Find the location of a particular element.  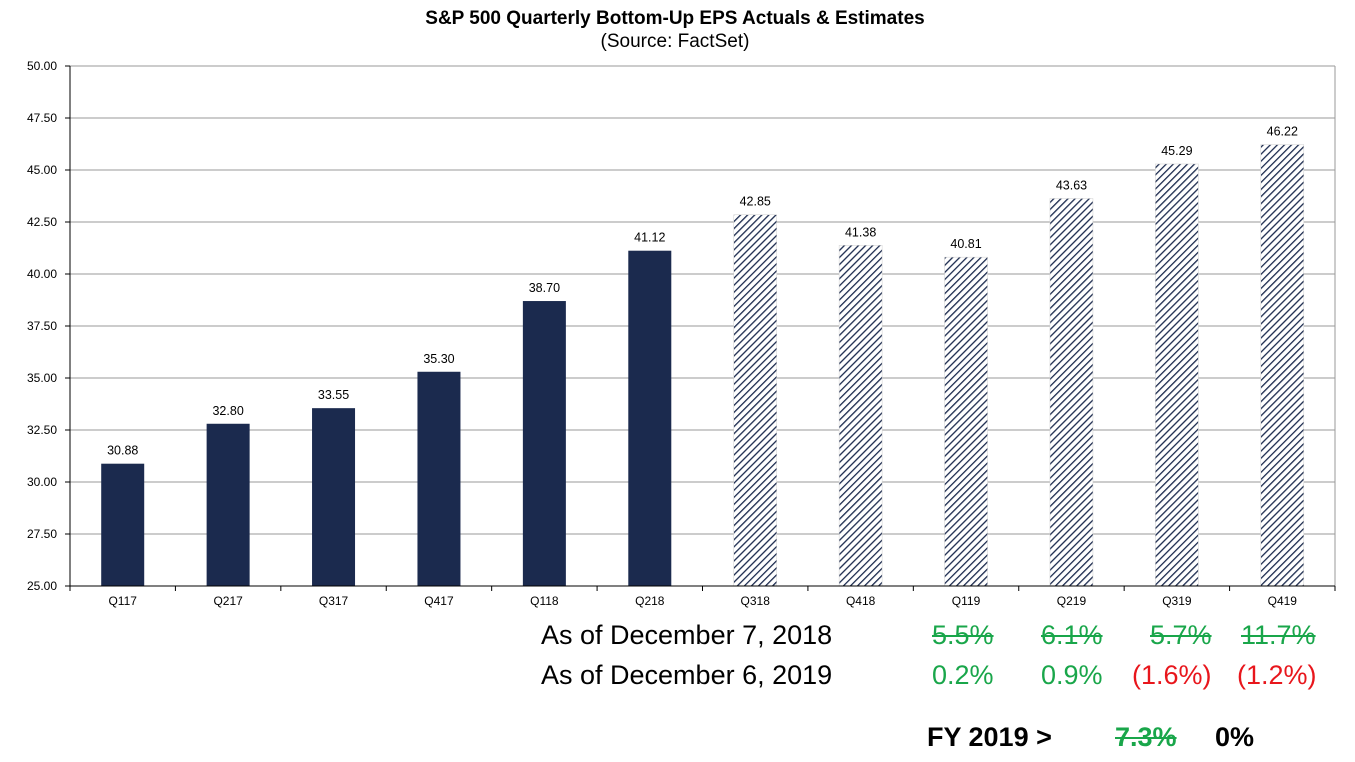

x-tick-label-q319: Q319 is located at coordinates (1177, 601).